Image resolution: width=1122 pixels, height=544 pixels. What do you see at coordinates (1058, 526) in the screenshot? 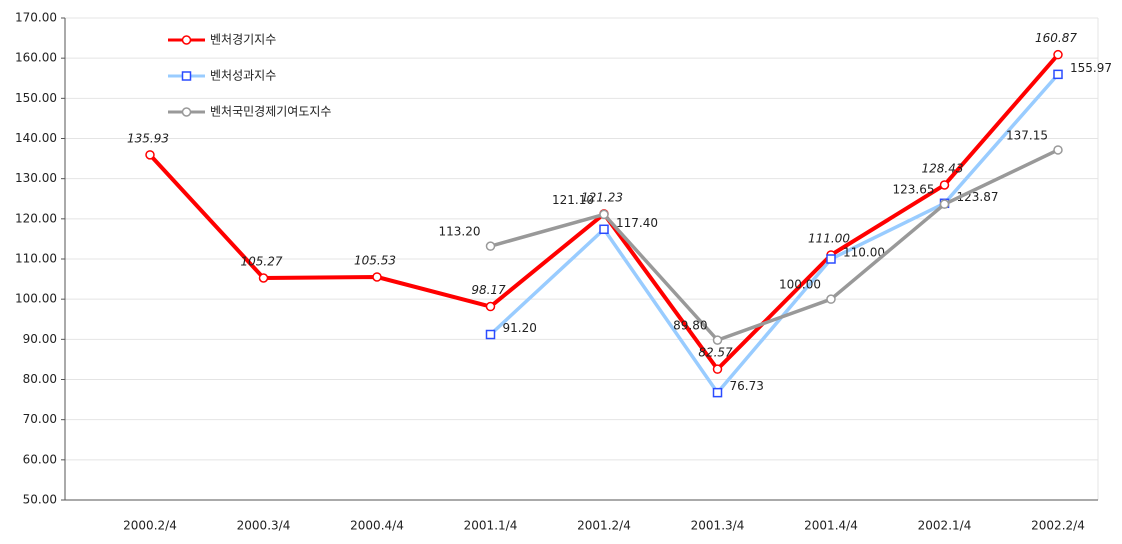
I see `x-tick-label: 2002.2/4` at bounding box center [1058, 526].